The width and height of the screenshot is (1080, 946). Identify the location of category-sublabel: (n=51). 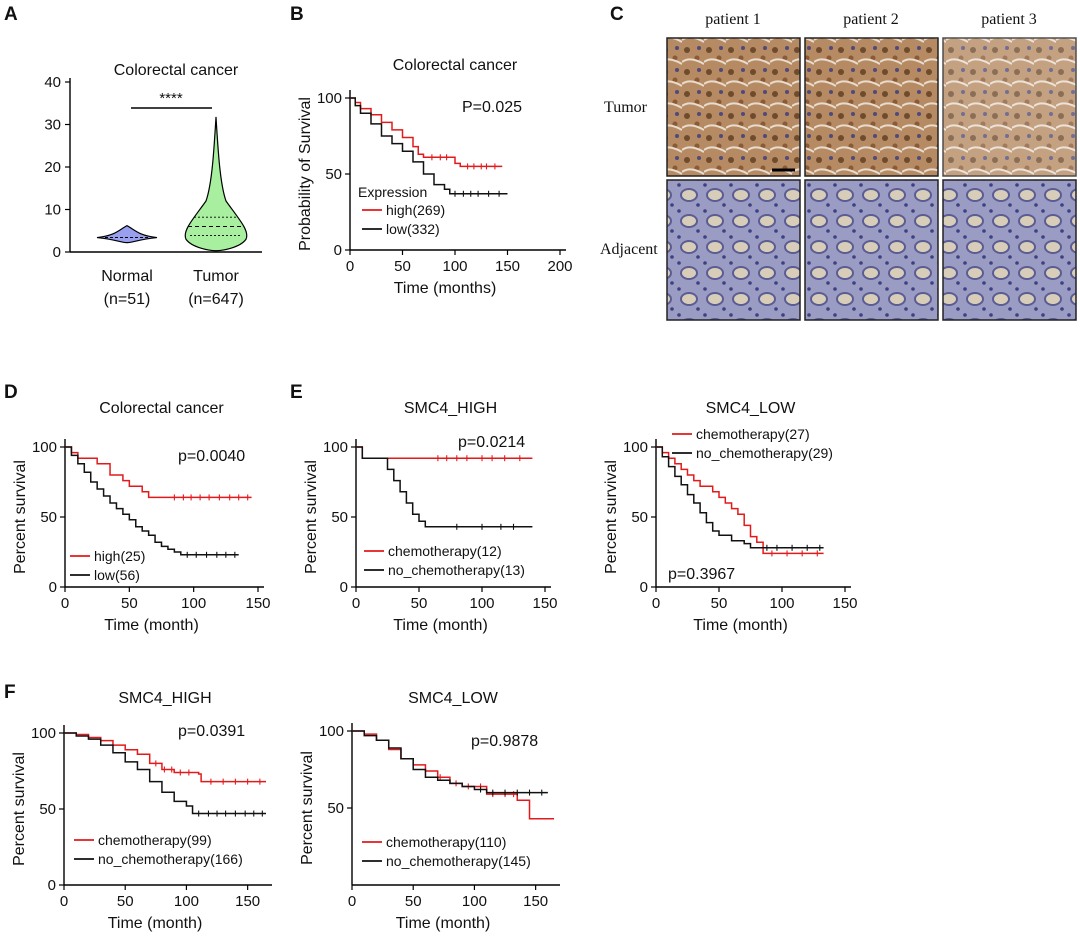
(127, 299).